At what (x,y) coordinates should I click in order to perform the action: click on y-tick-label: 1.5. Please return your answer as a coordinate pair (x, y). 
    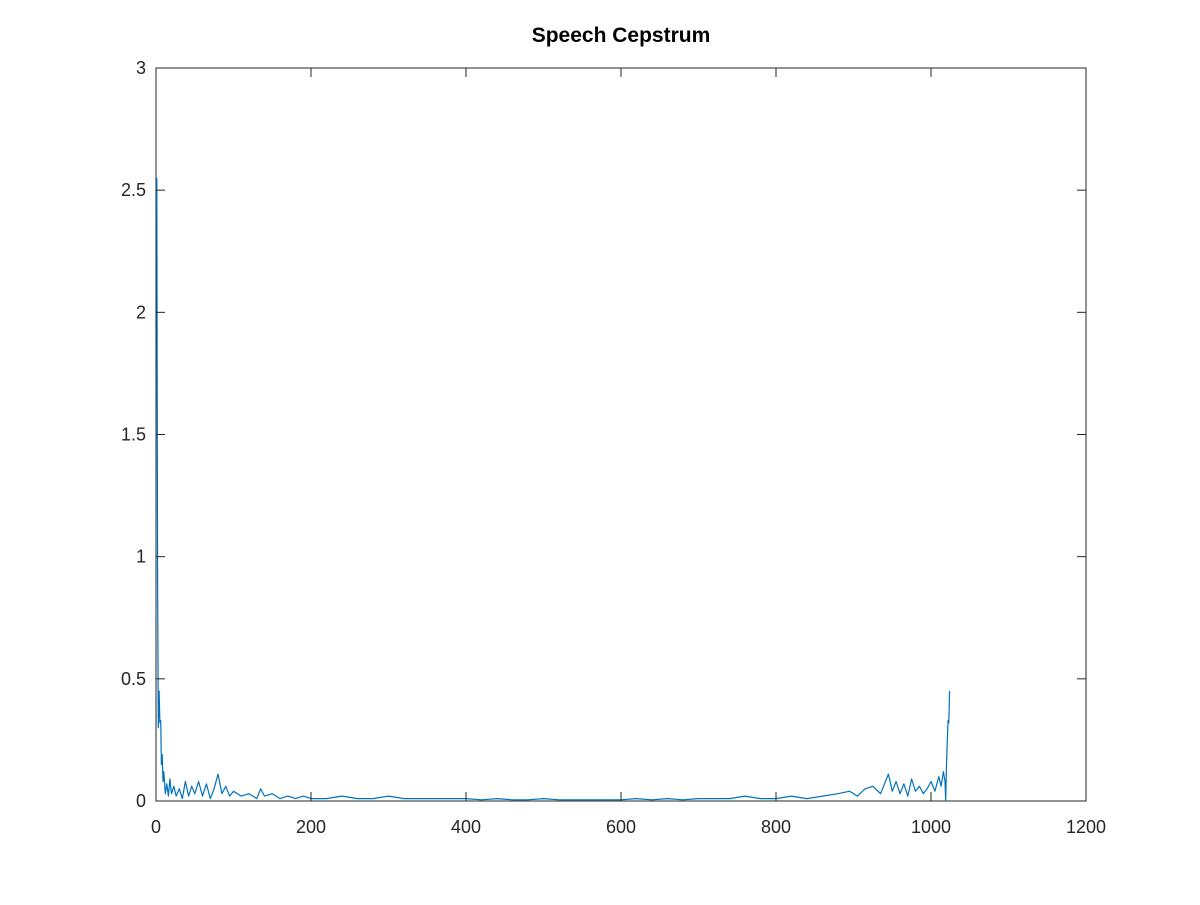
    Looking at the image, I should click on (133, 435).